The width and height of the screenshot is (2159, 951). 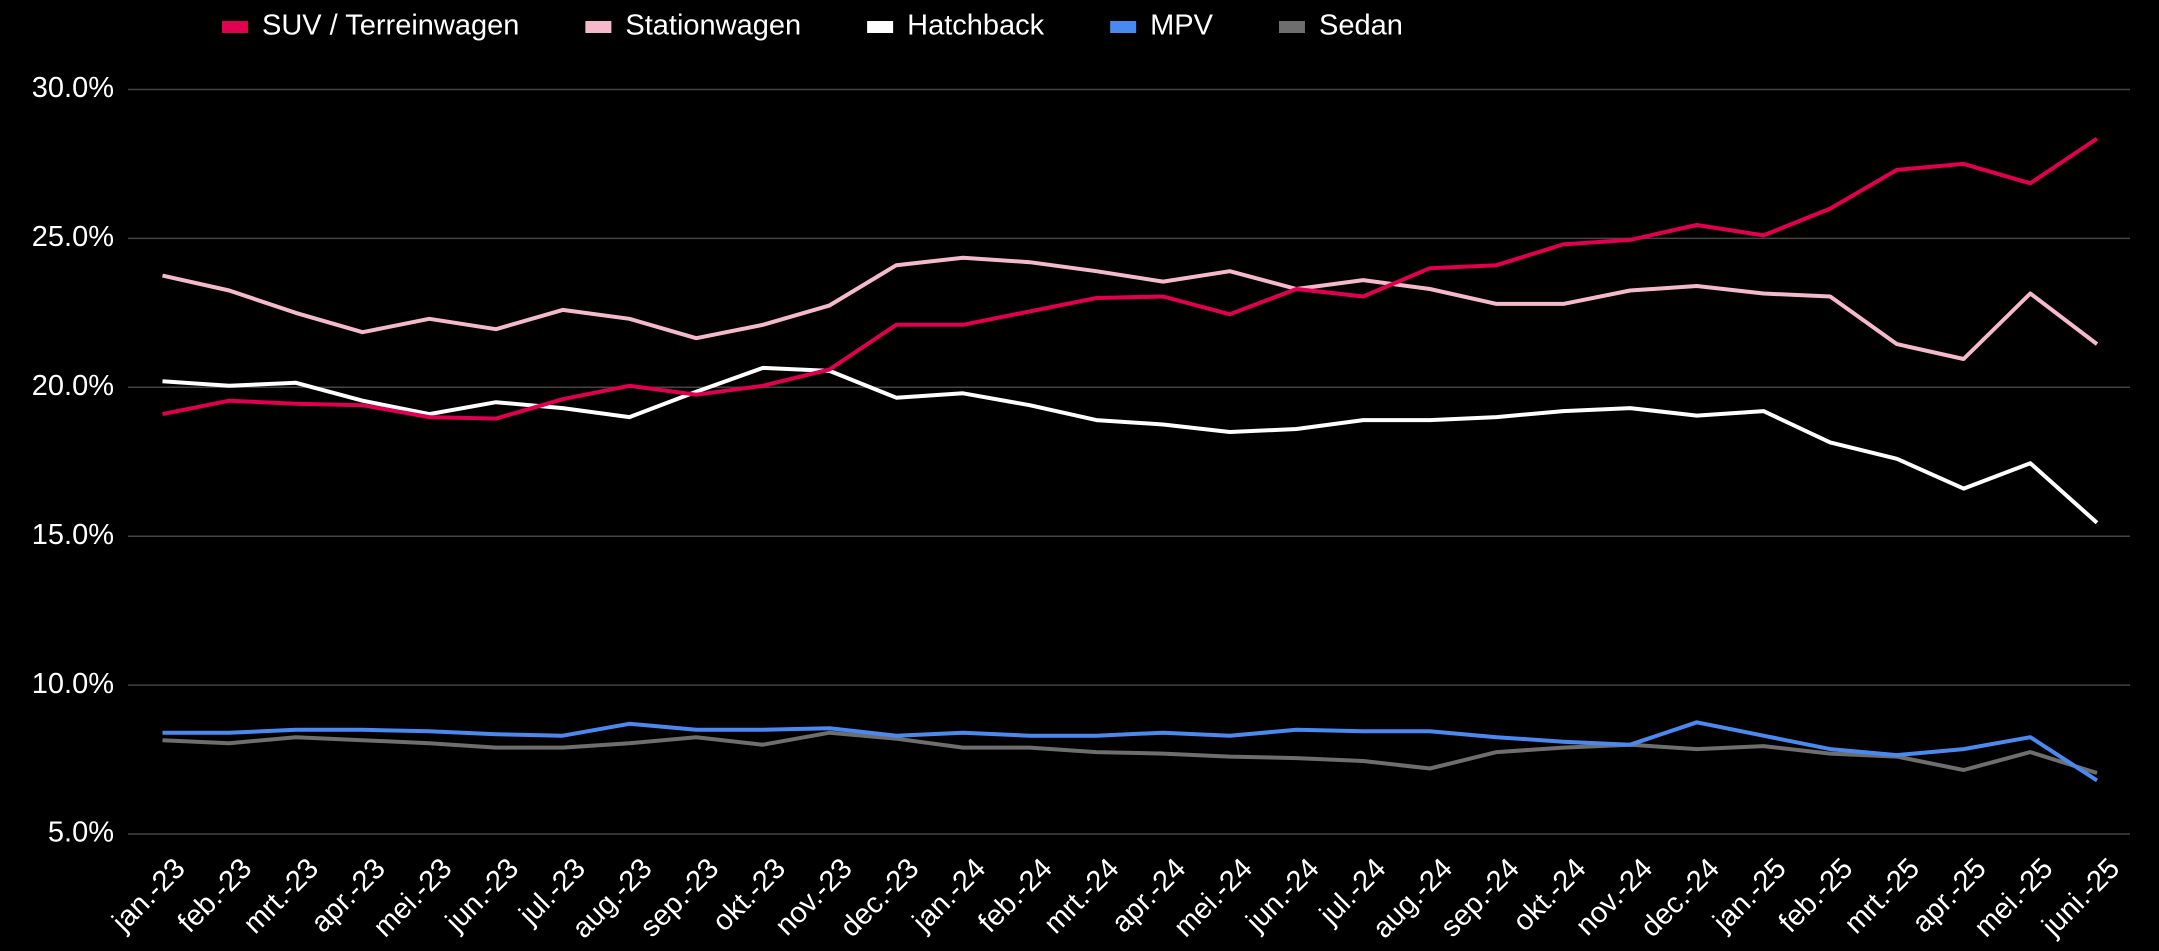 What do you see at coordinates (149, 895) in the screenshot?
I see `x-tick-label: jan.-23` at bounding box center [149, 895].